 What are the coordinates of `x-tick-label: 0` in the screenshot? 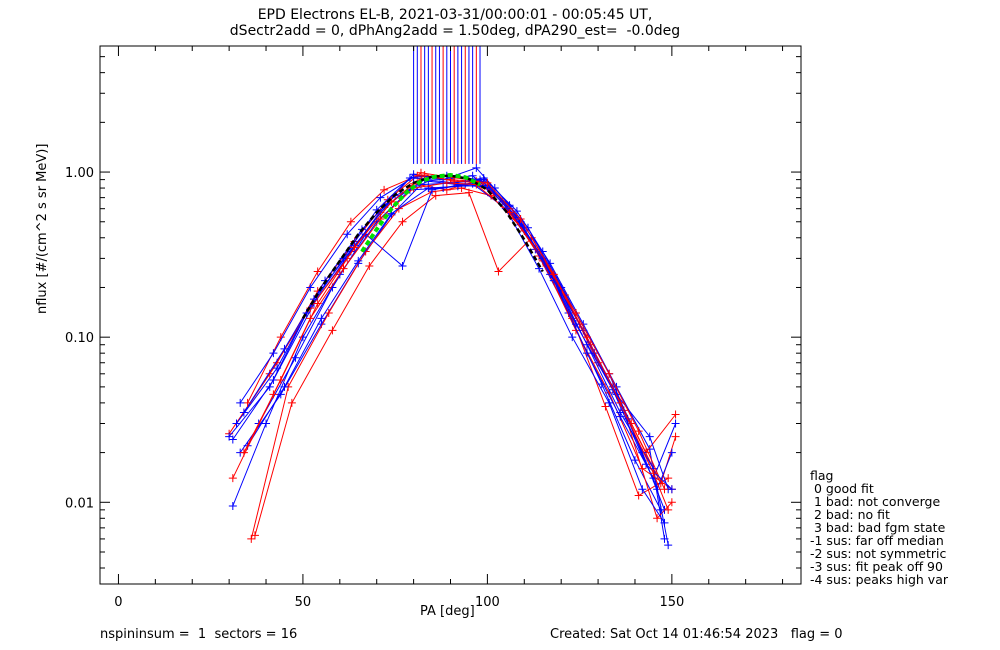 It's located at (118, 602).